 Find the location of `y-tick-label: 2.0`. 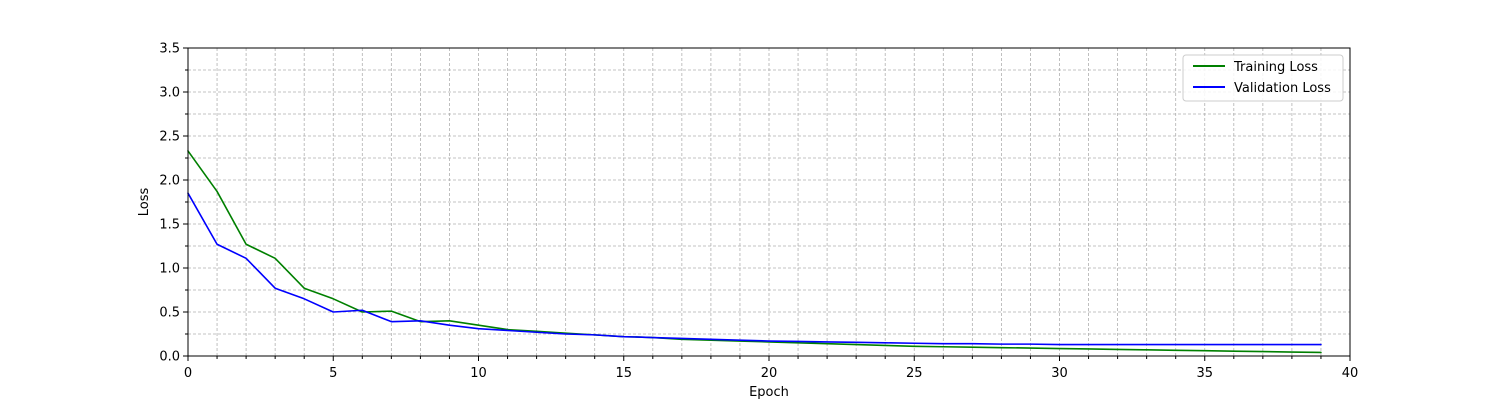

y-tick-label: 2.0 is located at coordinates (169, 181).